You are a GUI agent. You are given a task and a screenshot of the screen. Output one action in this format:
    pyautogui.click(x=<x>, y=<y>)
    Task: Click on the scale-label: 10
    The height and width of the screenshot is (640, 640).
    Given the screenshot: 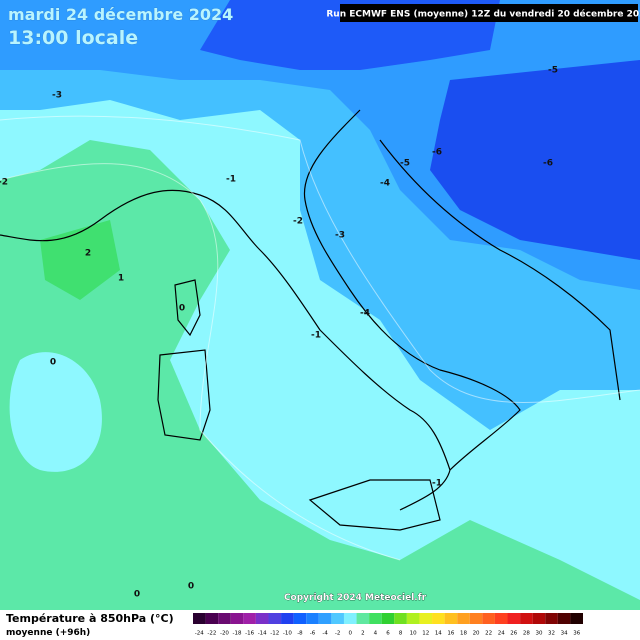 What is the action you would take?
    pyautogui.click(x=413, y=634)
    